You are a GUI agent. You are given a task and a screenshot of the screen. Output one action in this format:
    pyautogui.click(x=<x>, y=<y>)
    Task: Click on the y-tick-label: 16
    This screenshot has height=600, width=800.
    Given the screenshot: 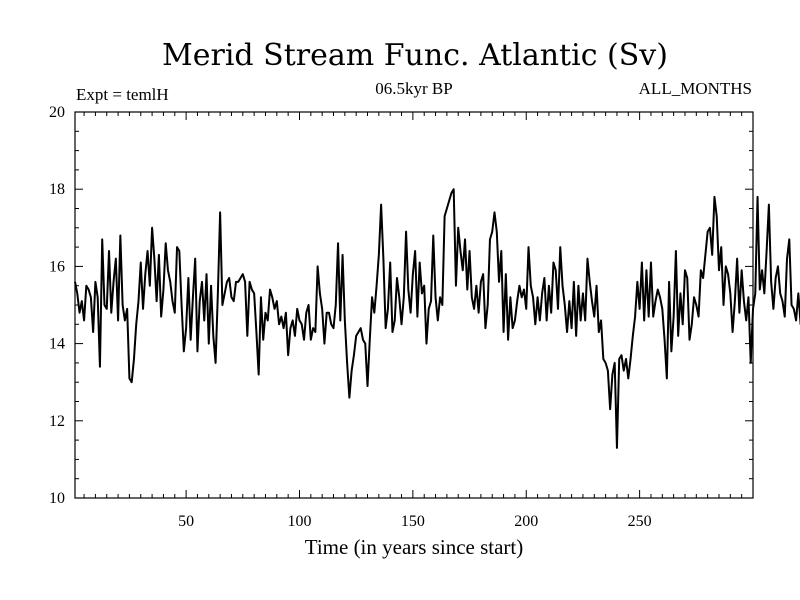 What is the action you would take?
    pyautogui.click(x=57, y=266)
    